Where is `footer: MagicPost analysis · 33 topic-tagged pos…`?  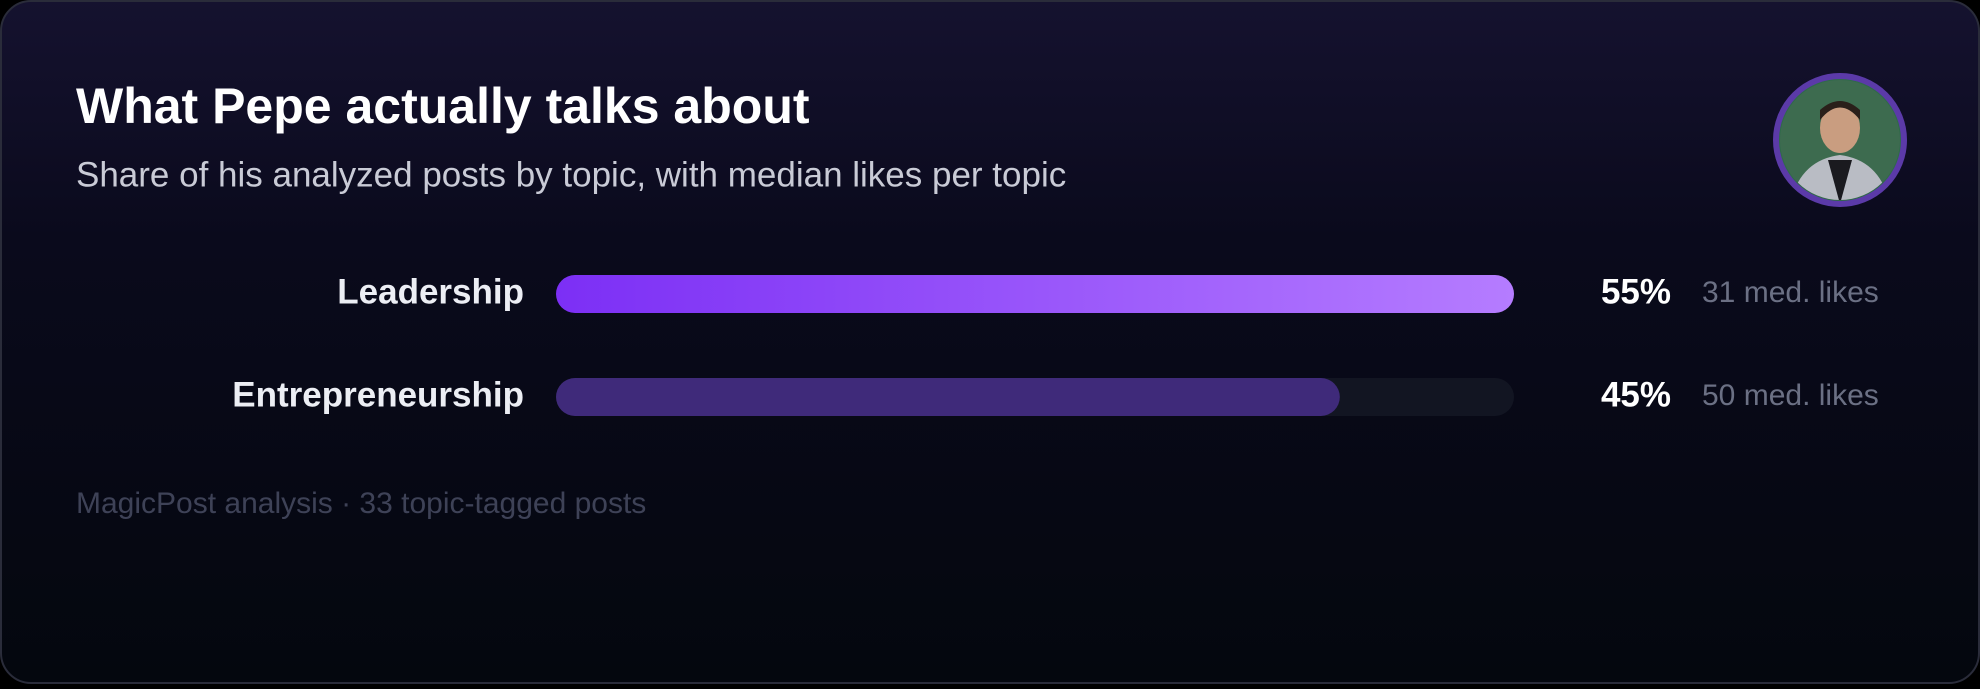 footer: MagicPost analysis · 33 topic-tagged pos… is located at coordinates (361, 503).